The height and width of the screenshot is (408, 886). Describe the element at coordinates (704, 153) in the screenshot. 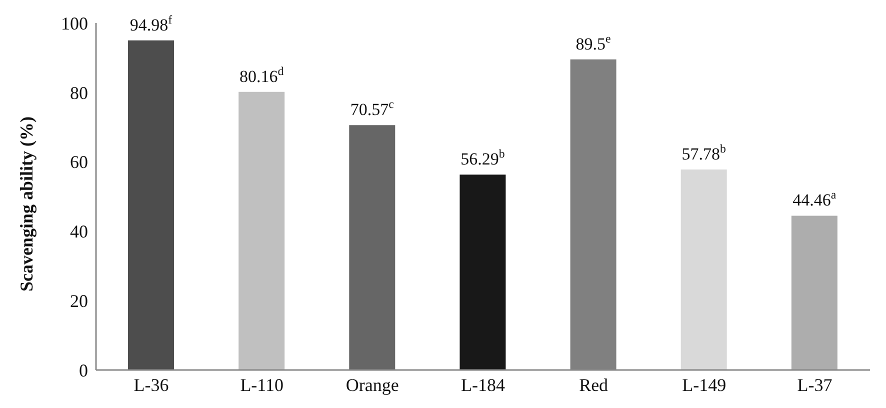

I see `data-label: 57.78$^{b}$` at that location.